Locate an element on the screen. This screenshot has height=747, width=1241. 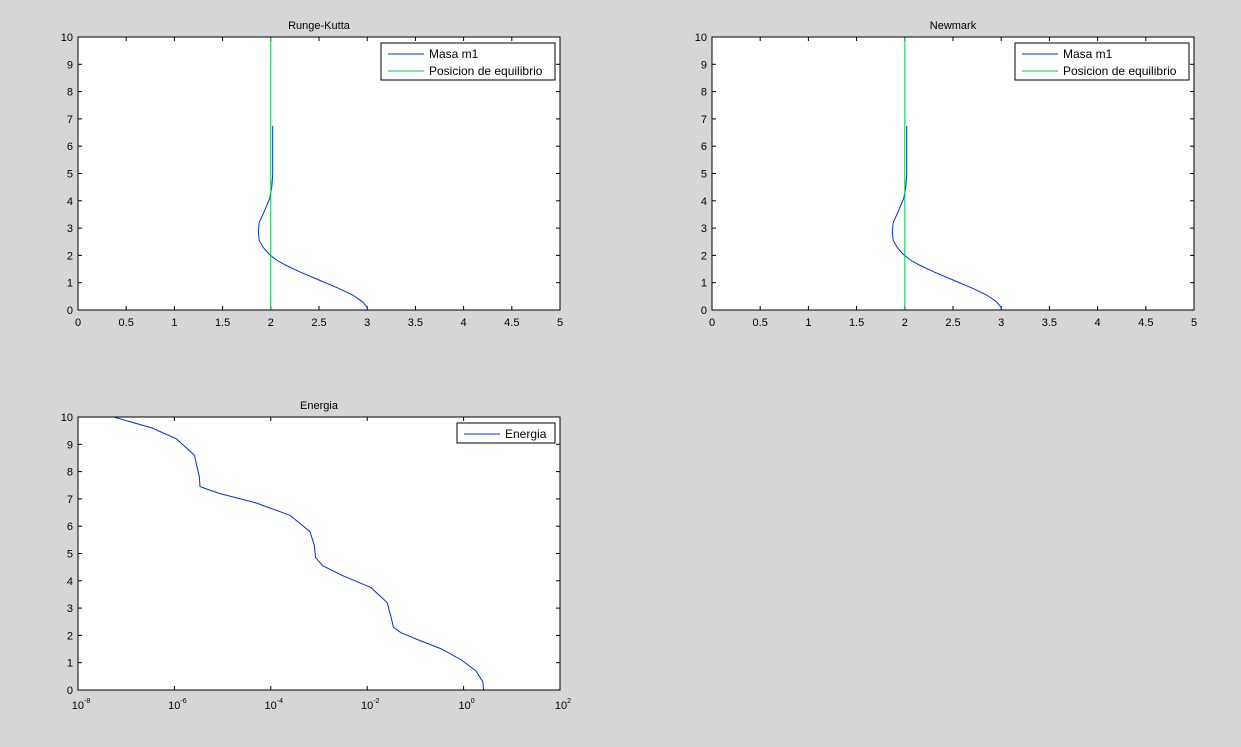
chart-title: Runge-Kutta is located at coordinates (319, 26).